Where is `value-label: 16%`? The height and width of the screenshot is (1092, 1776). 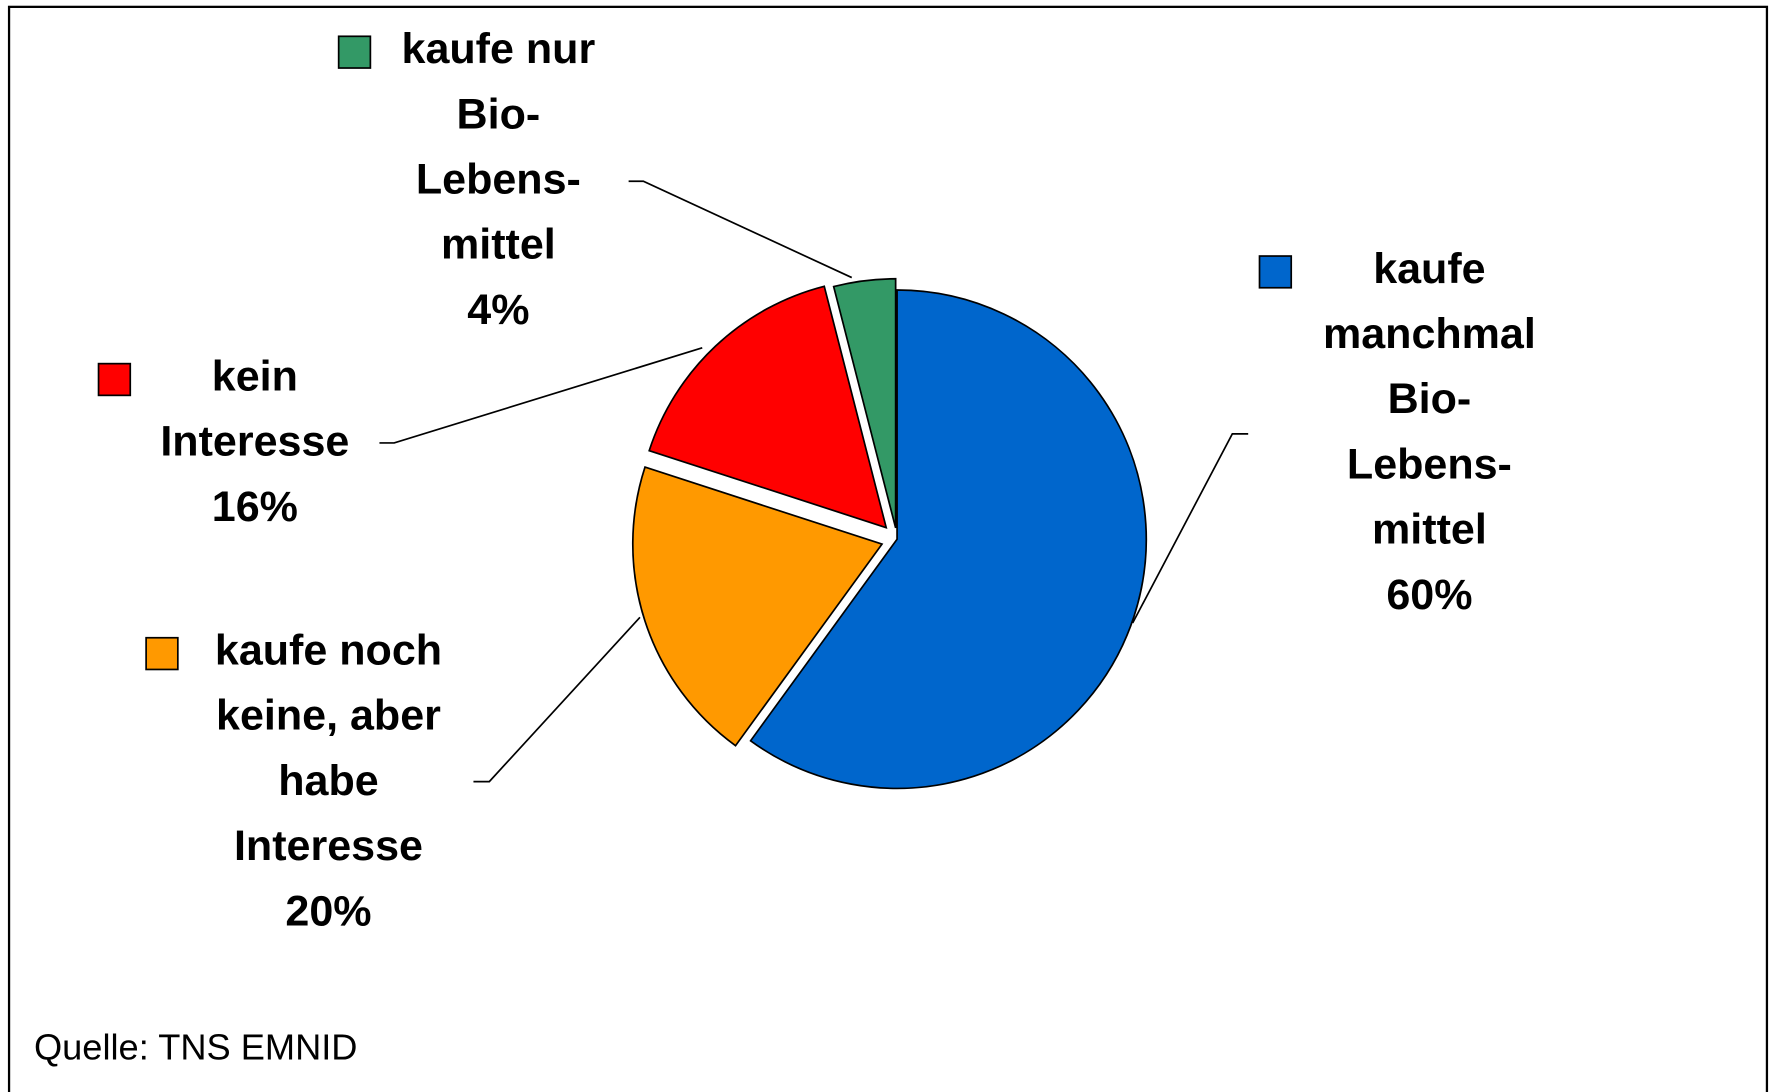 value-label: 16% is located at coordinates (255, 507).